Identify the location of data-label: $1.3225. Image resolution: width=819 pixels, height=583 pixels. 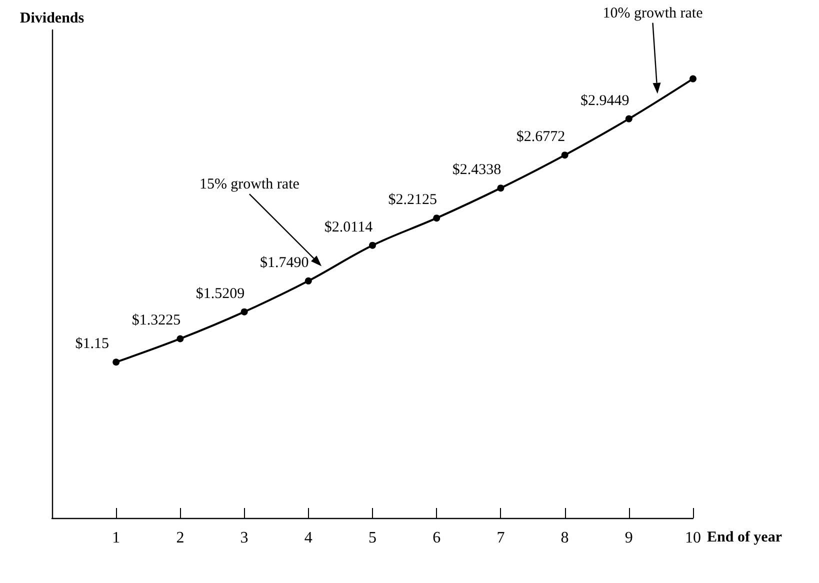
(156, 320).